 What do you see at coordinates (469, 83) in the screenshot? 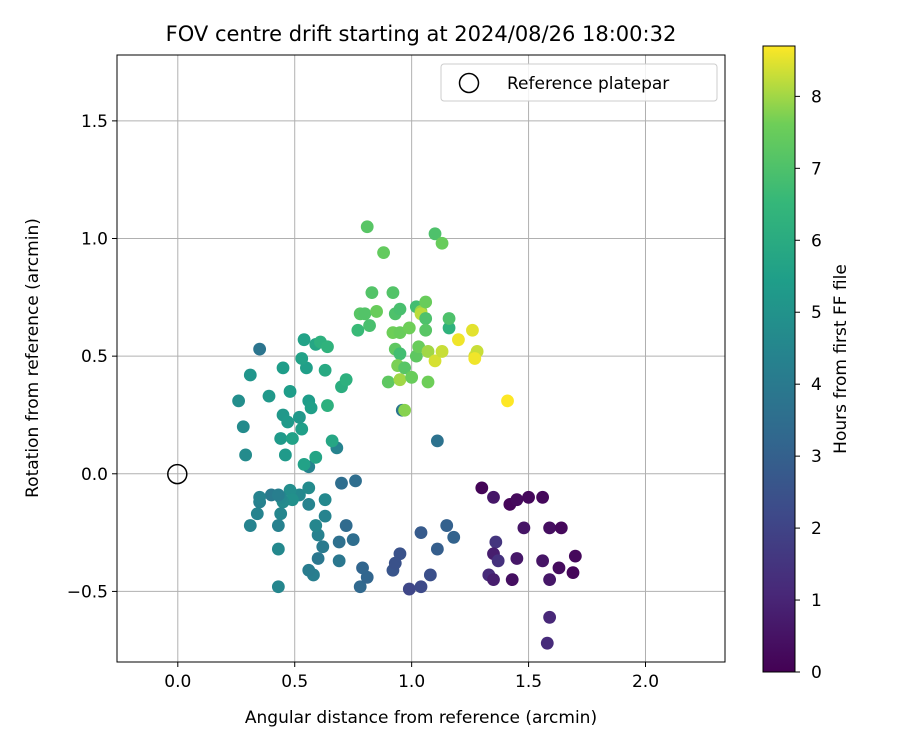
I see `legend-reference-marker` at bounding box center [469, 83].